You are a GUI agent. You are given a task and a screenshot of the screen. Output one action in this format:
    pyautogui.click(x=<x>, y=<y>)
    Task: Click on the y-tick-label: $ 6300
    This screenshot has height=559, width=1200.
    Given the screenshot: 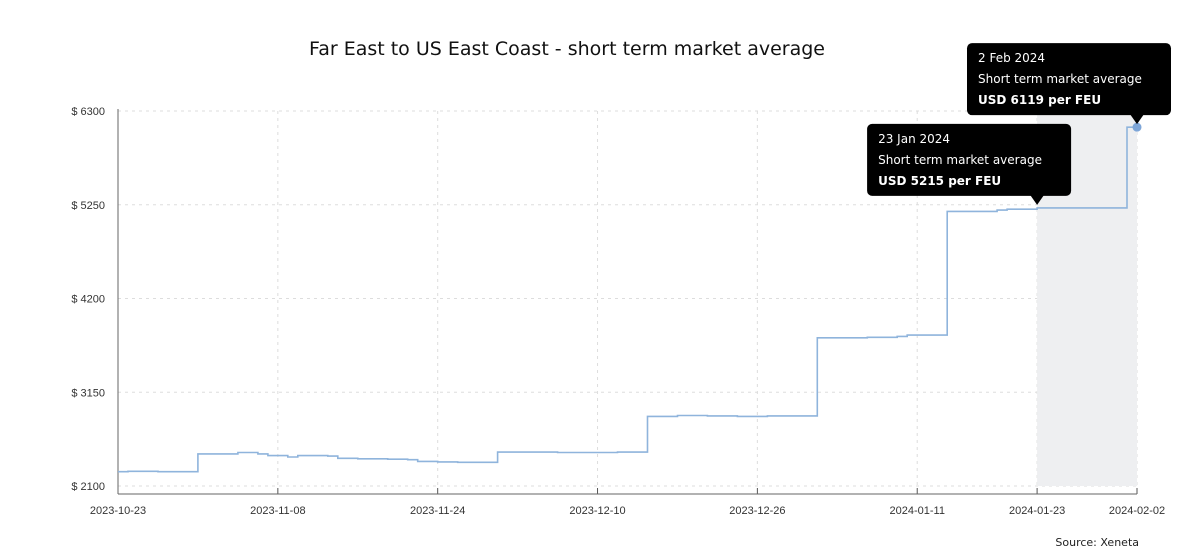 What is the action you would take?
    pyautogui.click(x=88, y=112)
    